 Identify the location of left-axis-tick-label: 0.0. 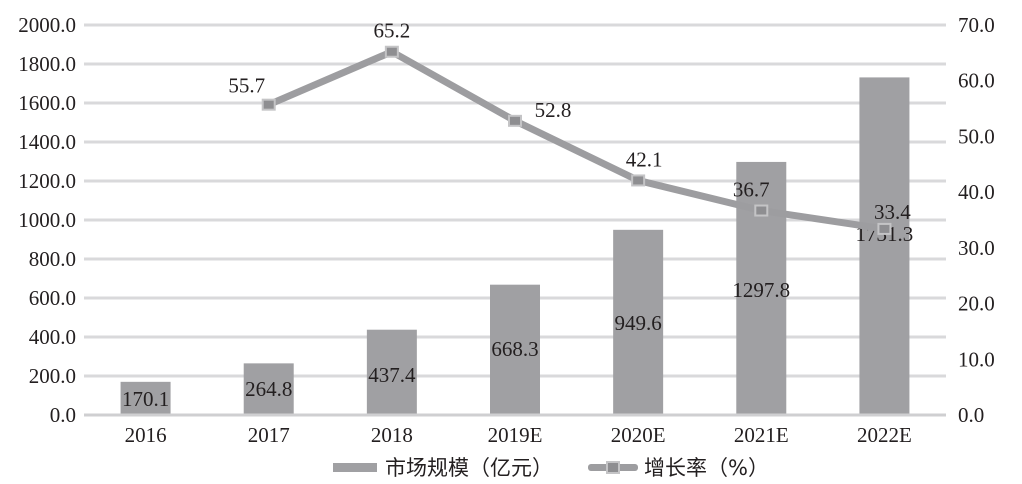
(63, 415).